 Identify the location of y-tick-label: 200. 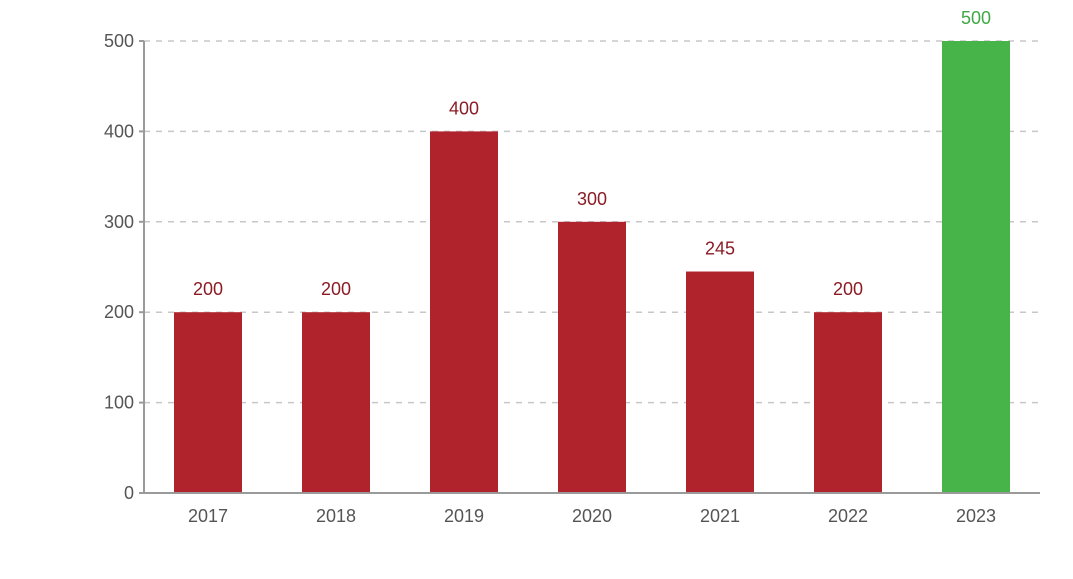
(119, 312).